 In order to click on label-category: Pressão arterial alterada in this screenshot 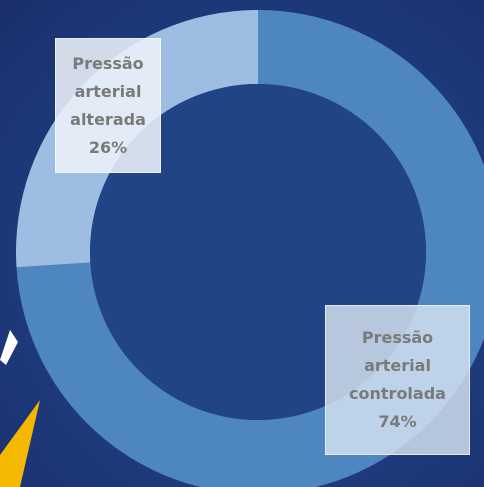, I will do `click(108, 91)`.